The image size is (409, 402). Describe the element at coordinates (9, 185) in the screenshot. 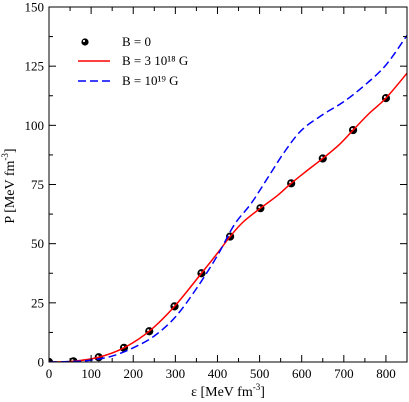

I see `y-axis-label: P [MeV fm-3]` at that location.